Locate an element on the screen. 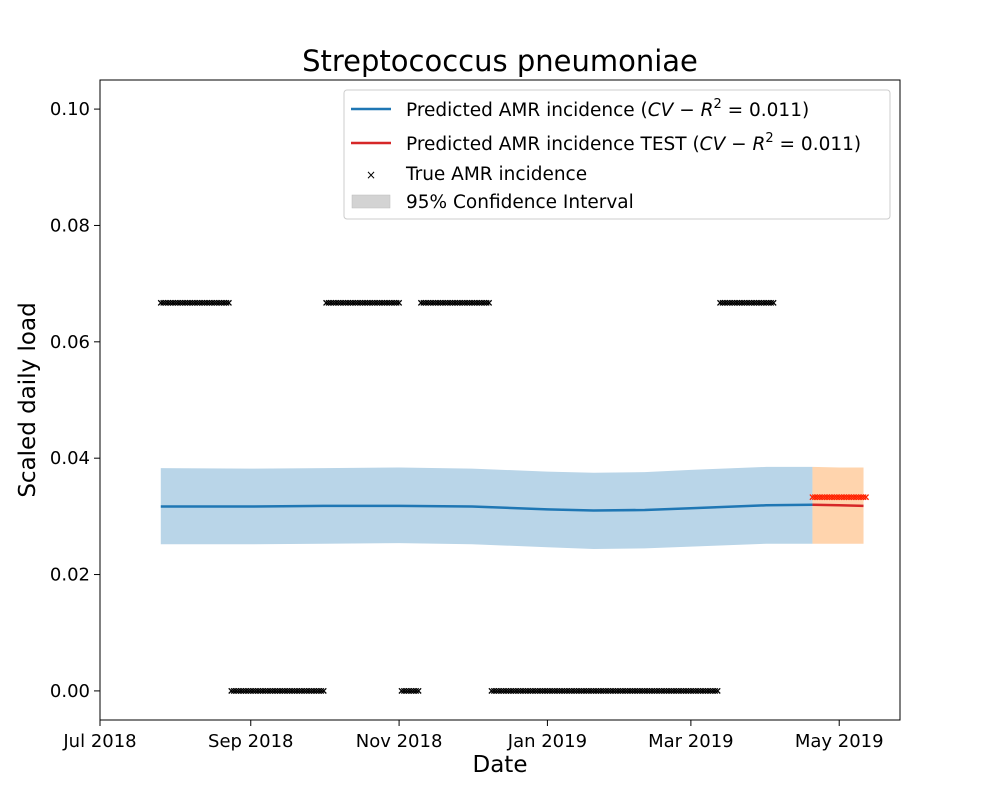 Image resolution: width=1000 pixels, height=800 pixels. x-tick-label: Mar 2019 is located at coordinates (691, 741).